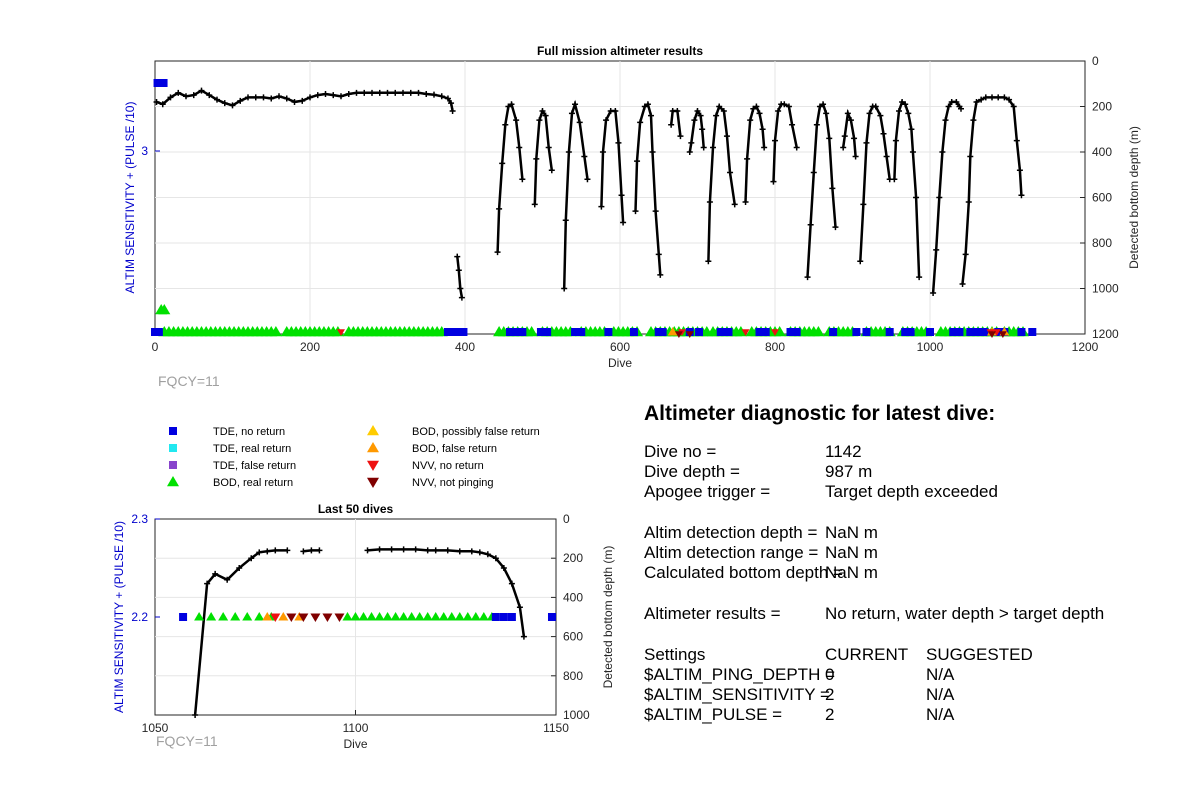 This screenshot has height=804, width=1200. I want to click on setting-row: $ALTIM_SENSITIVITY = 2 N/A, so click(904, 695).